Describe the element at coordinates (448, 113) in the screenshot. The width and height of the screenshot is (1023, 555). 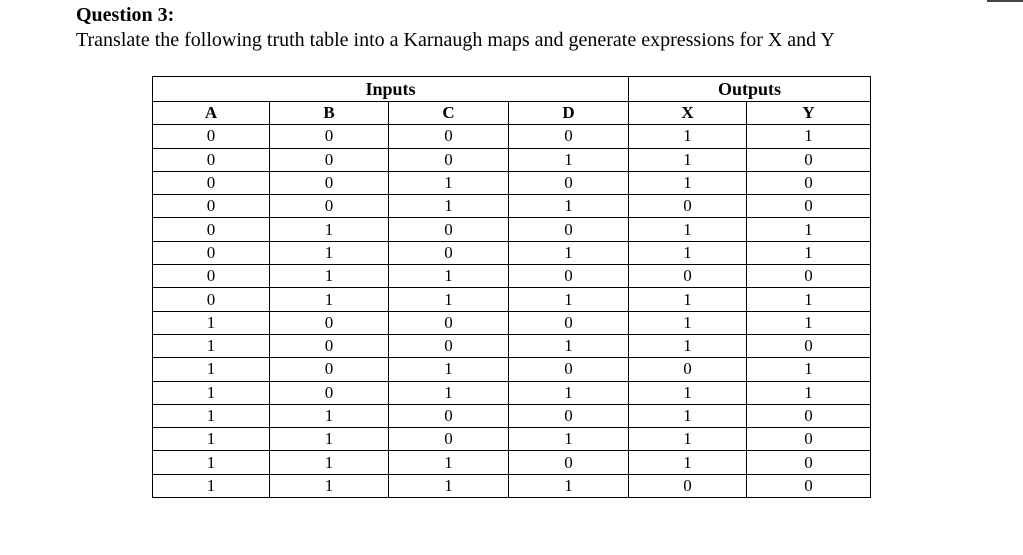
I see `column-header-c: C` at that location.